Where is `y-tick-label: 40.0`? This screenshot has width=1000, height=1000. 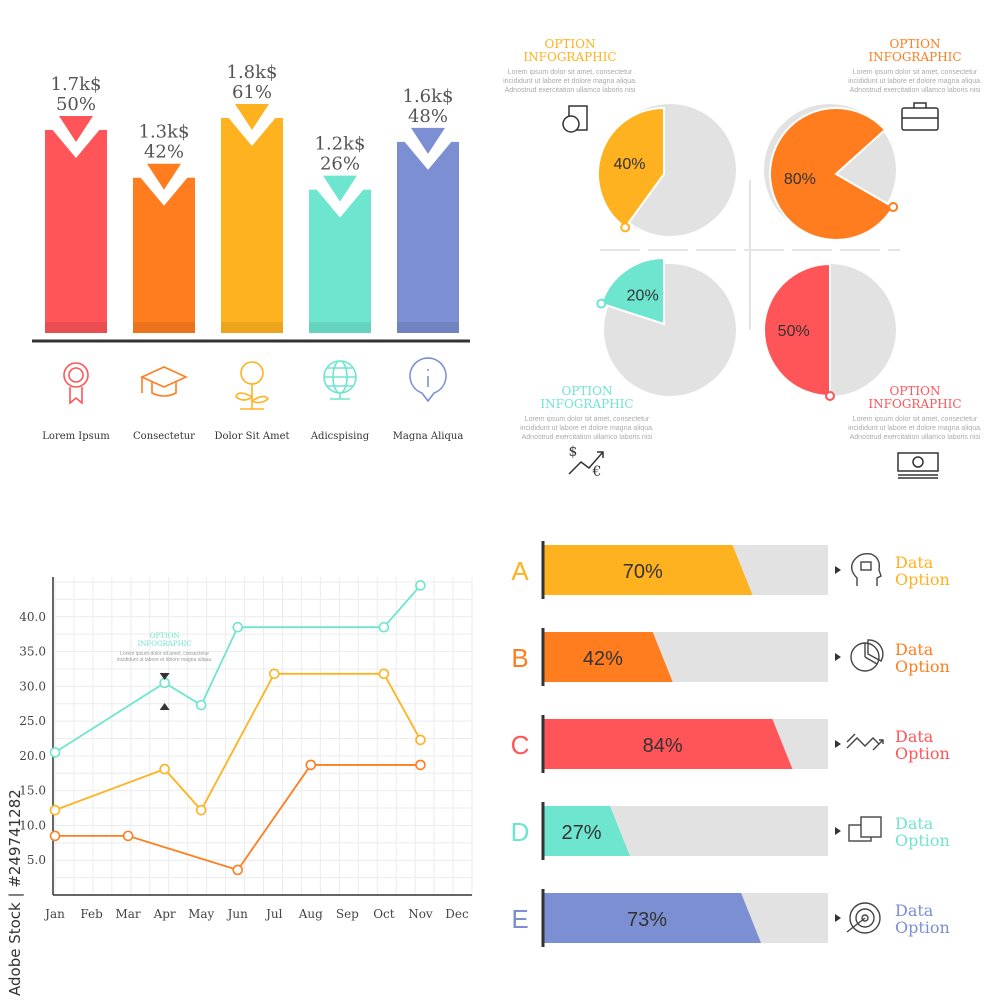
y-tick-label: 40.0 is located at coordinates (32, 617).